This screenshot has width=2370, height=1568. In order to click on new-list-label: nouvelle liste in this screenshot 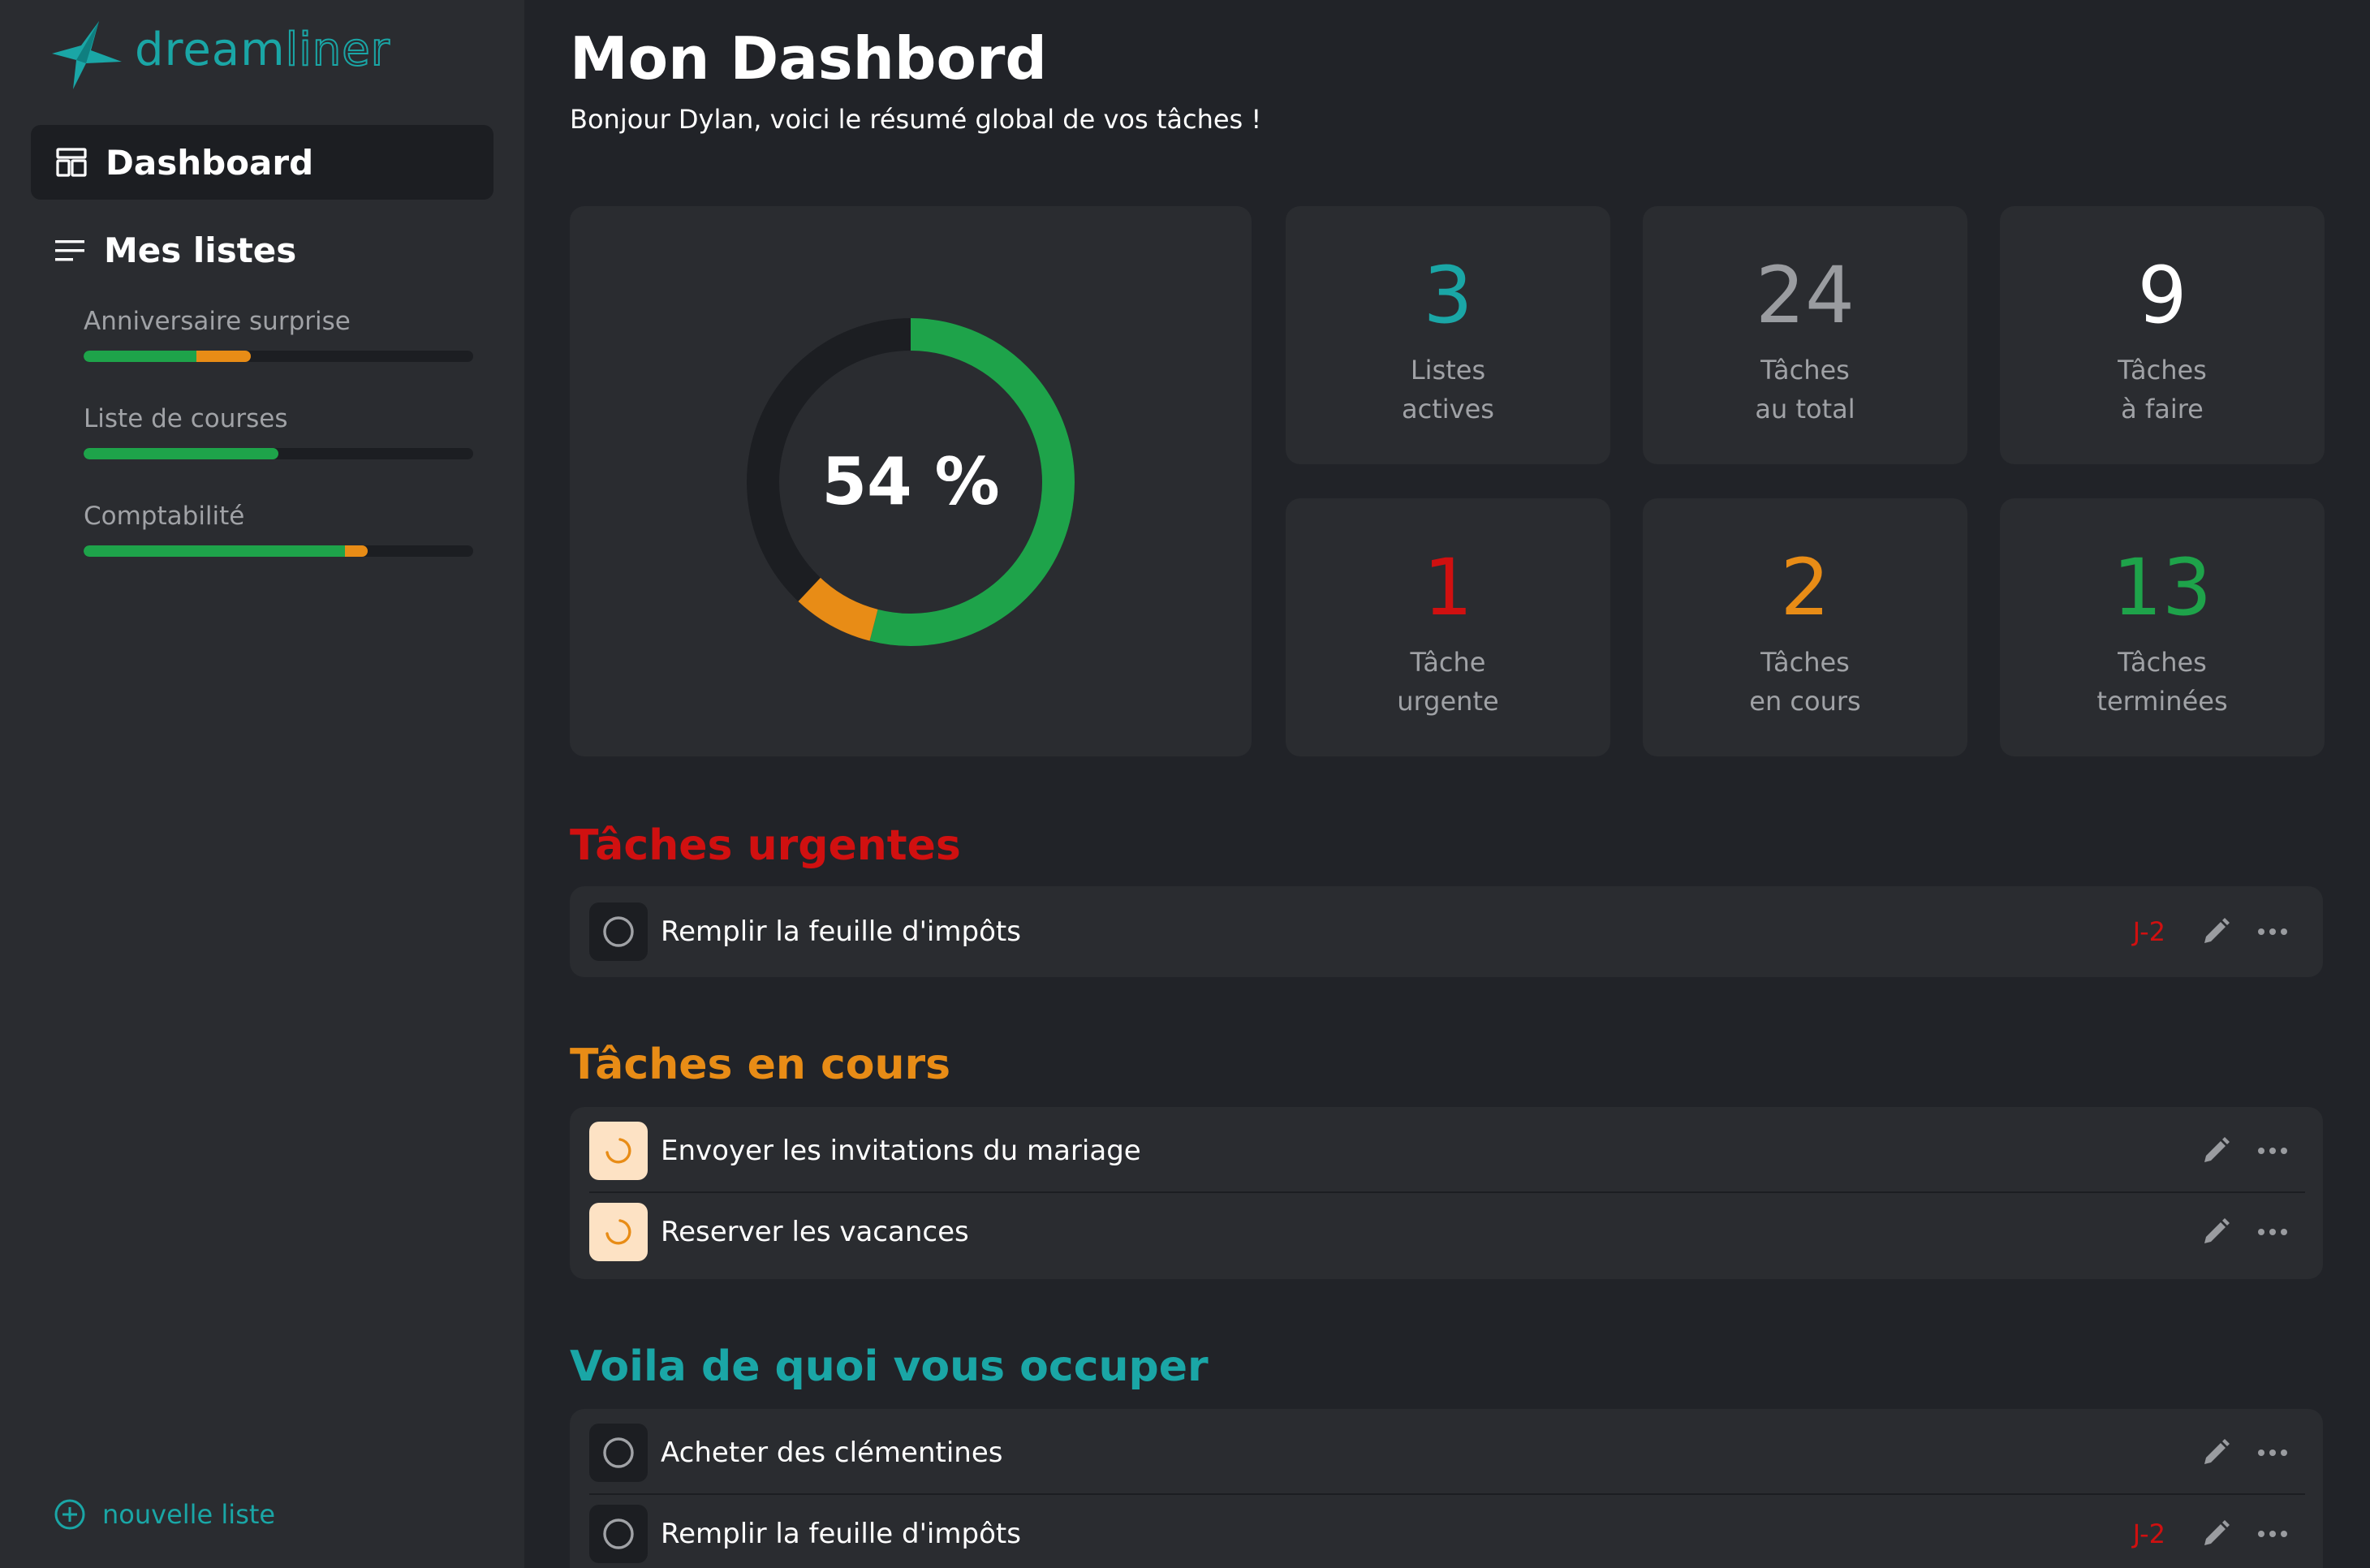, I will do `click(189, 1515)`.